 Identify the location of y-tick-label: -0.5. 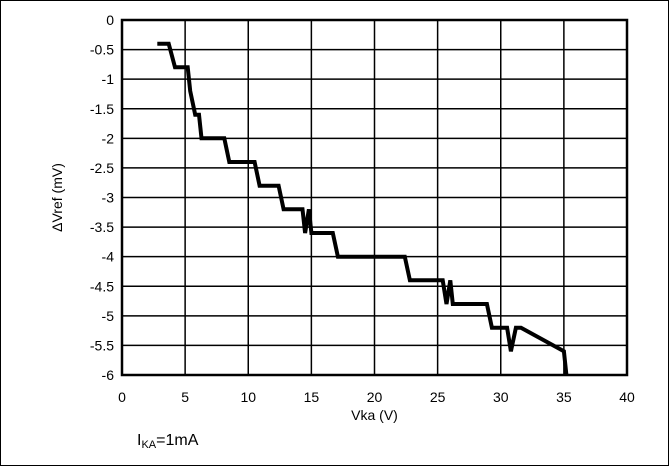
(102, 50).